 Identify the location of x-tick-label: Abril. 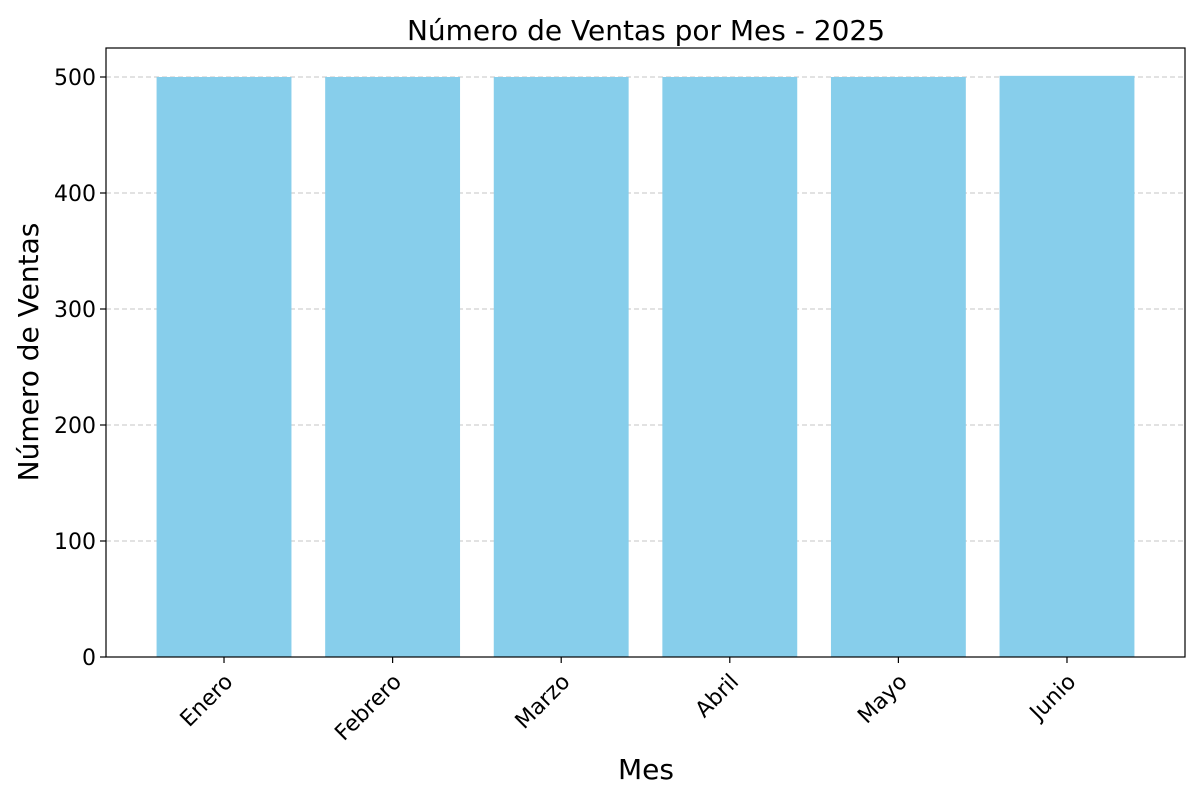
(717, 696).